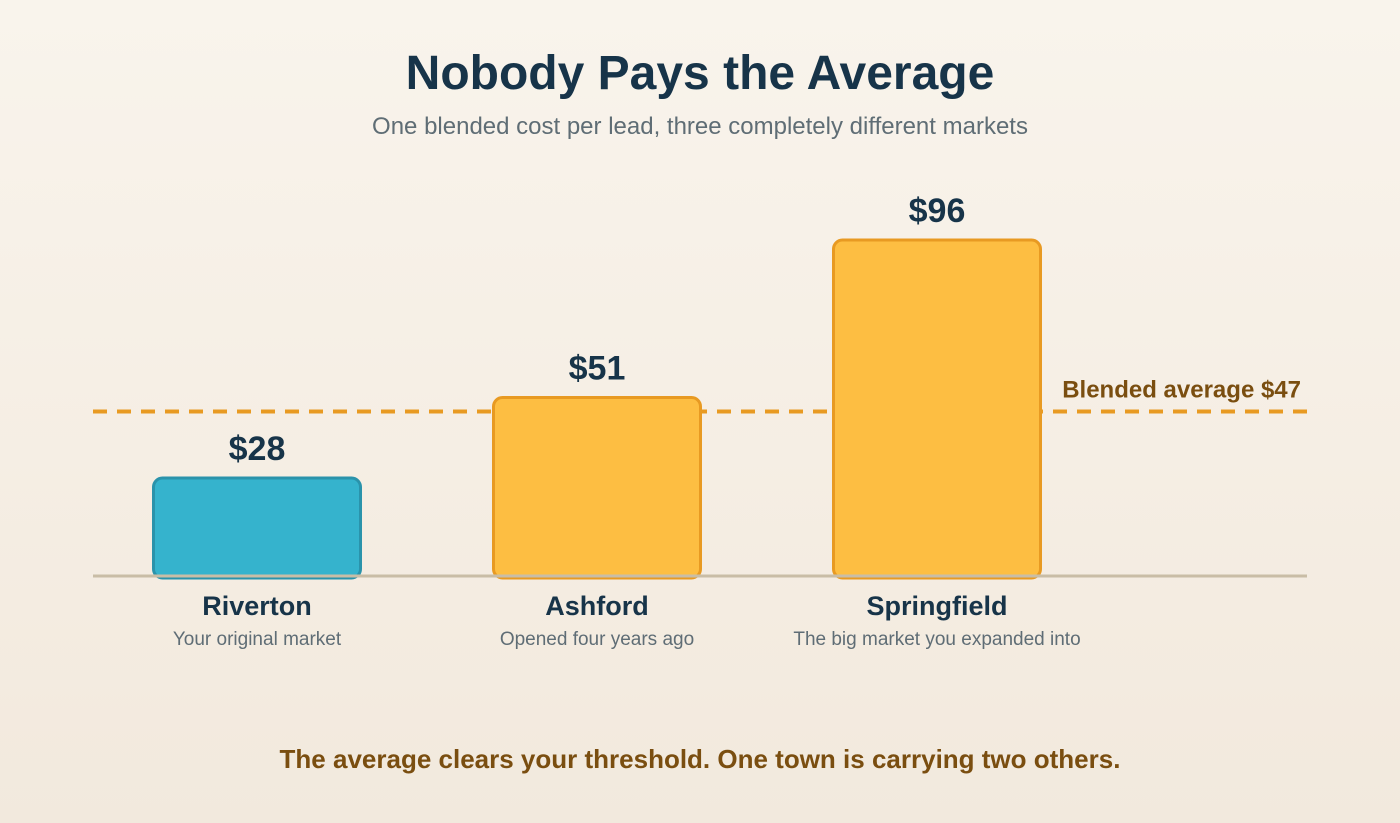 The height and width of the screenshot is (823, 1400). I want to click on category-note-springfield: The big market you expanded into, so click(936, 639).